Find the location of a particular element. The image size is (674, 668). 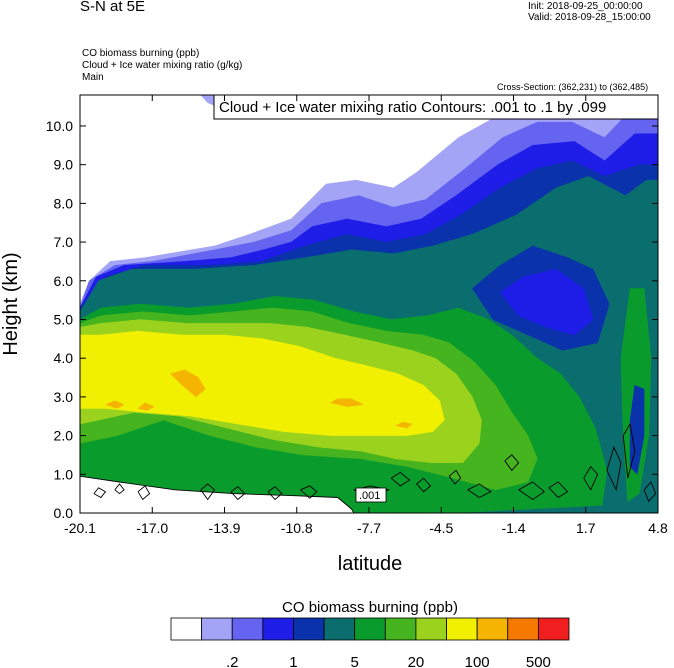

field-name-cloud: Cloud + Ice water mixing ratio (g/kg) is located at coordinates (162, 65).